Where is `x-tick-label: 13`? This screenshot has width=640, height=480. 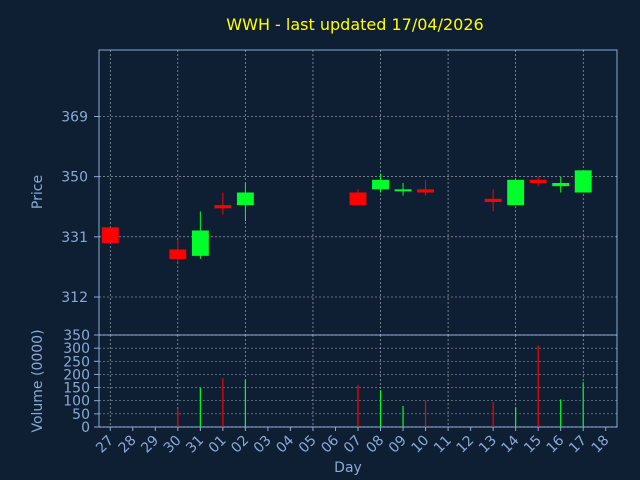 x-tick-label: 13 is located at coordinates (488, 445).